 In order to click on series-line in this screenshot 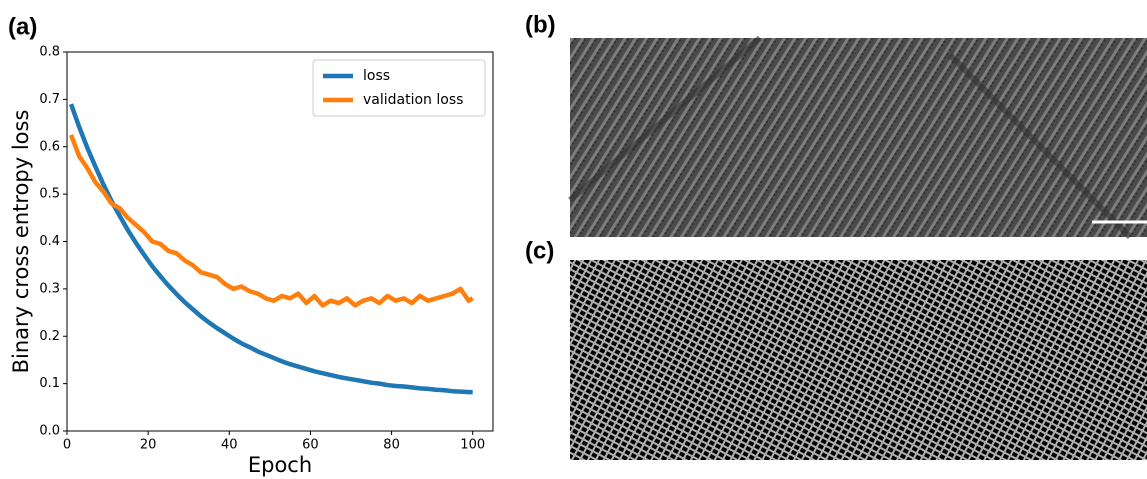, I will do `click(271, 221)`.